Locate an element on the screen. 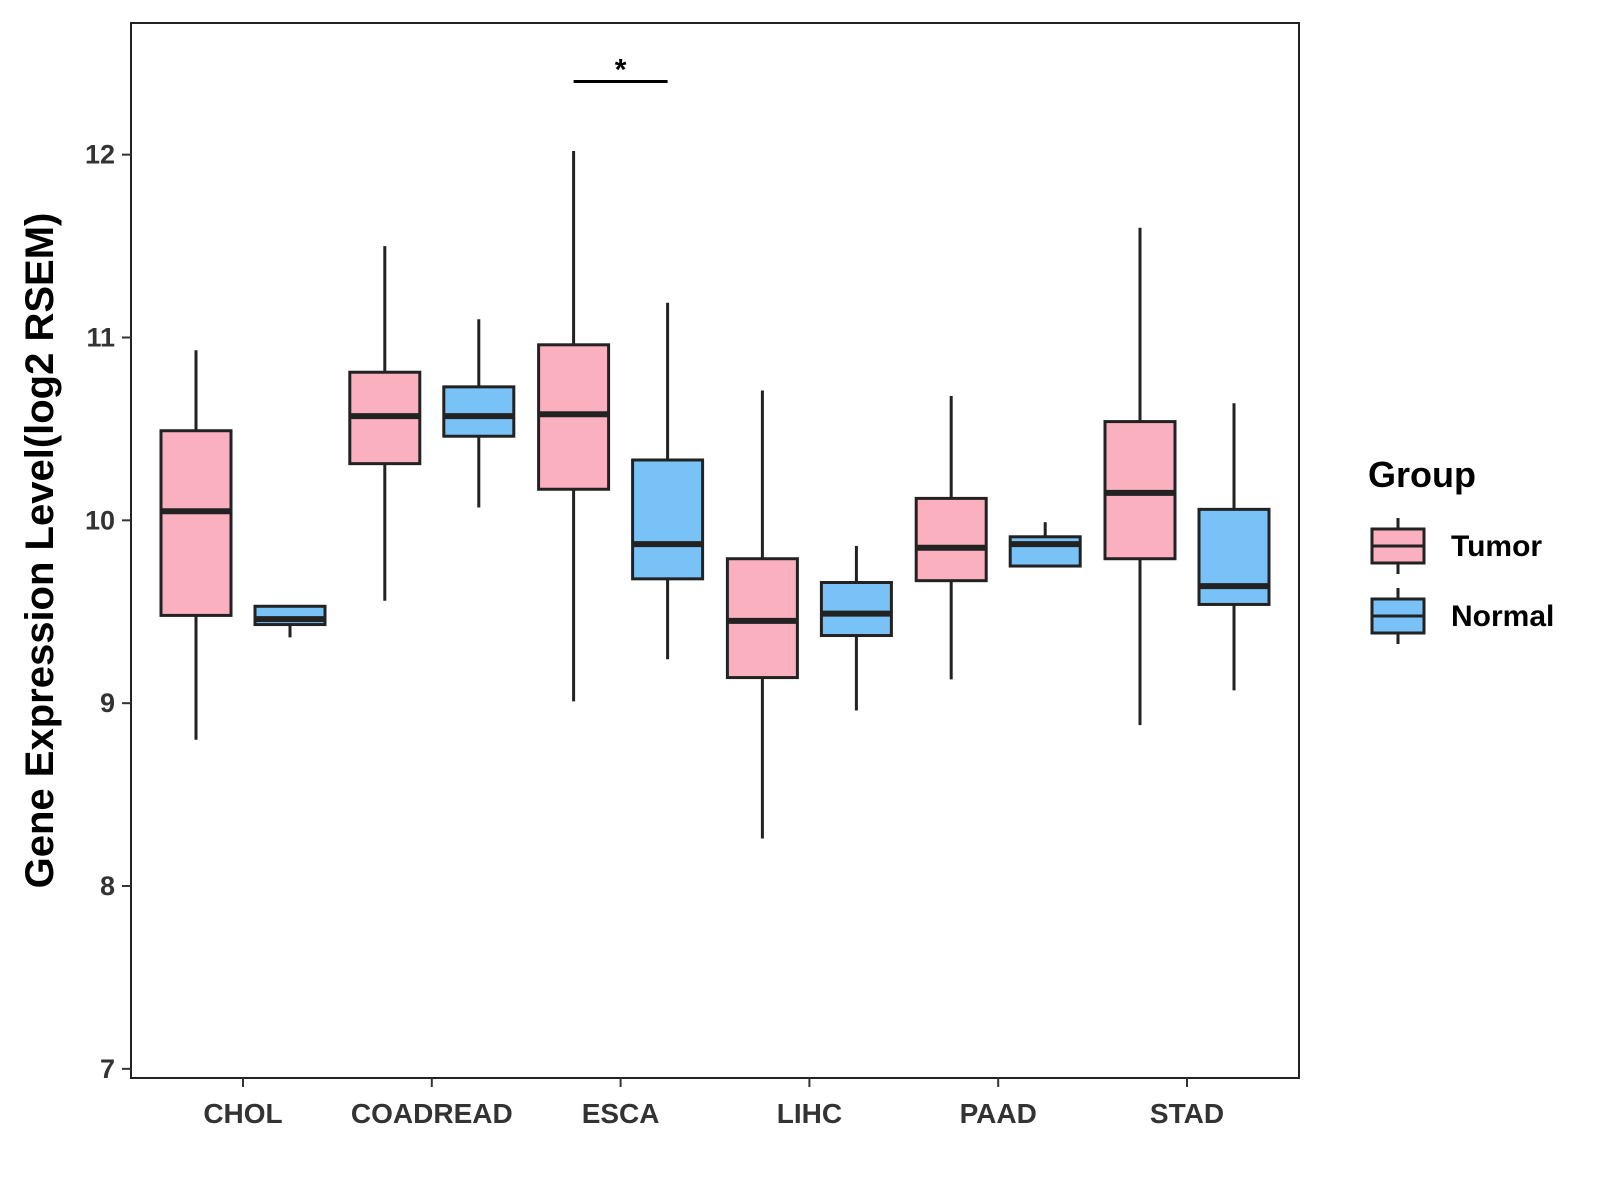 The width and height of the screenshot is (1600, 1200). legend-entry-normal: Normal is located at coordinates (1462, 616).